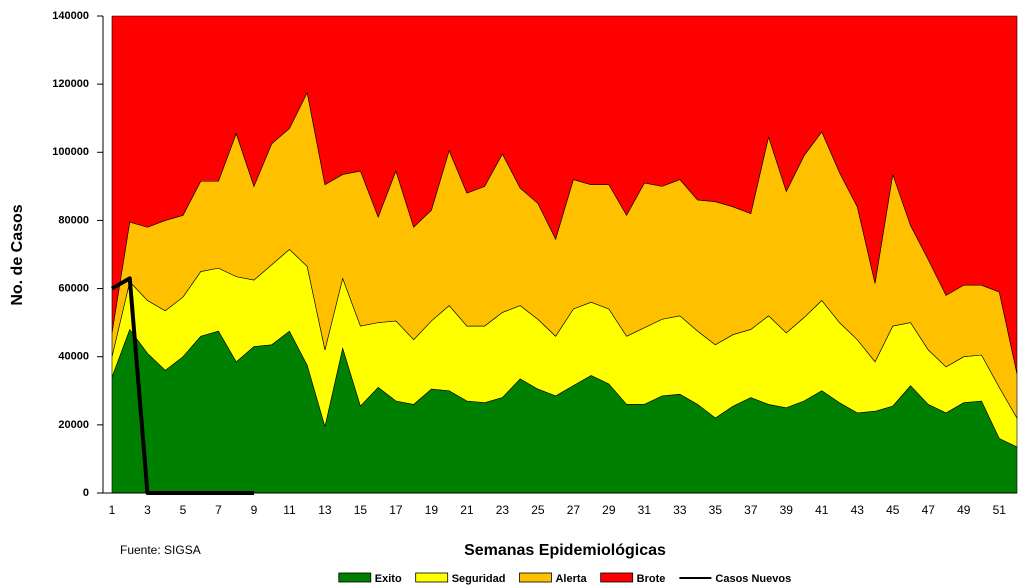 Image resolution: width=1018 pixels, height=588 pixels. What do you see at coordinates (503, 510) in the screenshot?
I see `x-tick-label: 23` at bounding box center [503, 510].